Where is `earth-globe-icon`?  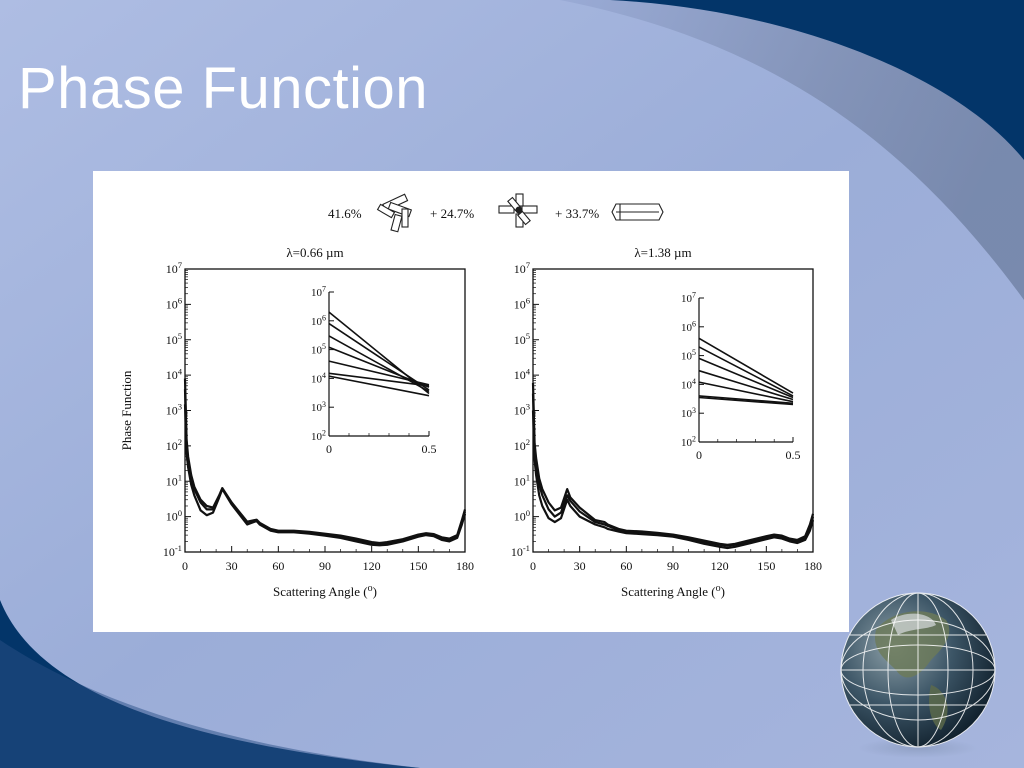
earth-globe-icon is located at coordinates (918, 675).